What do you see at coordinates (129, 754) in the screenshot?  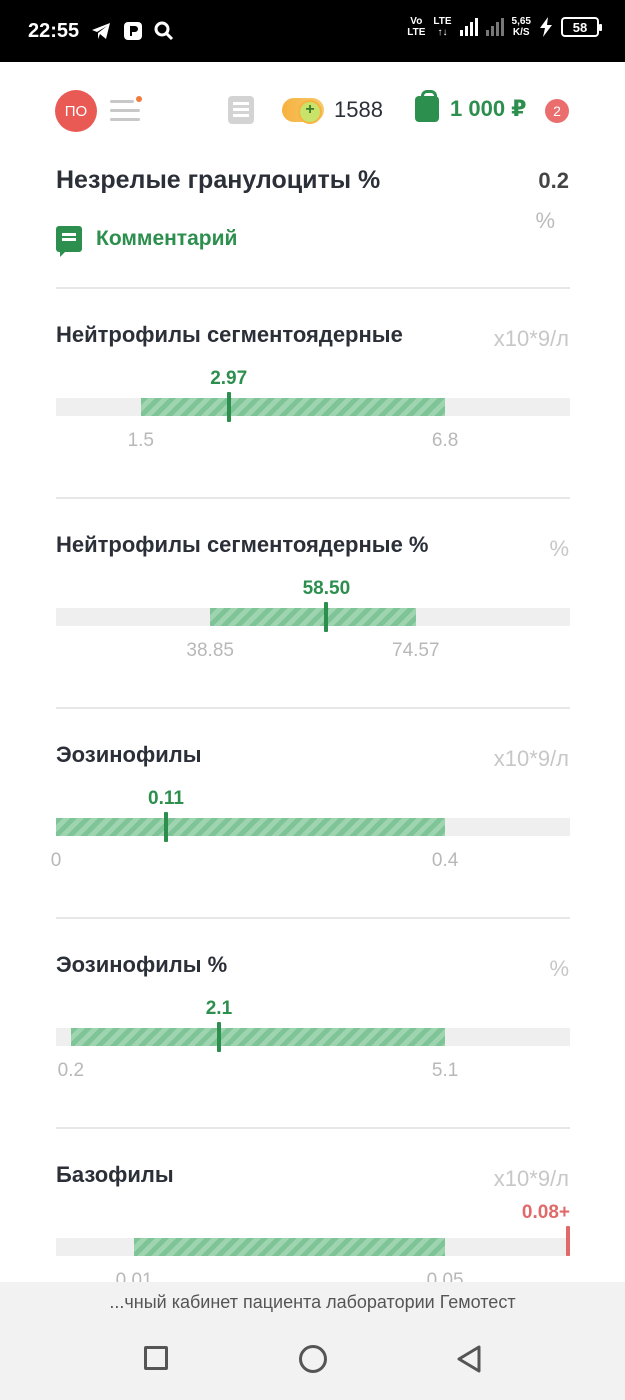 I see `result-name: Эозинофилы` at bounding box center [129, 754].